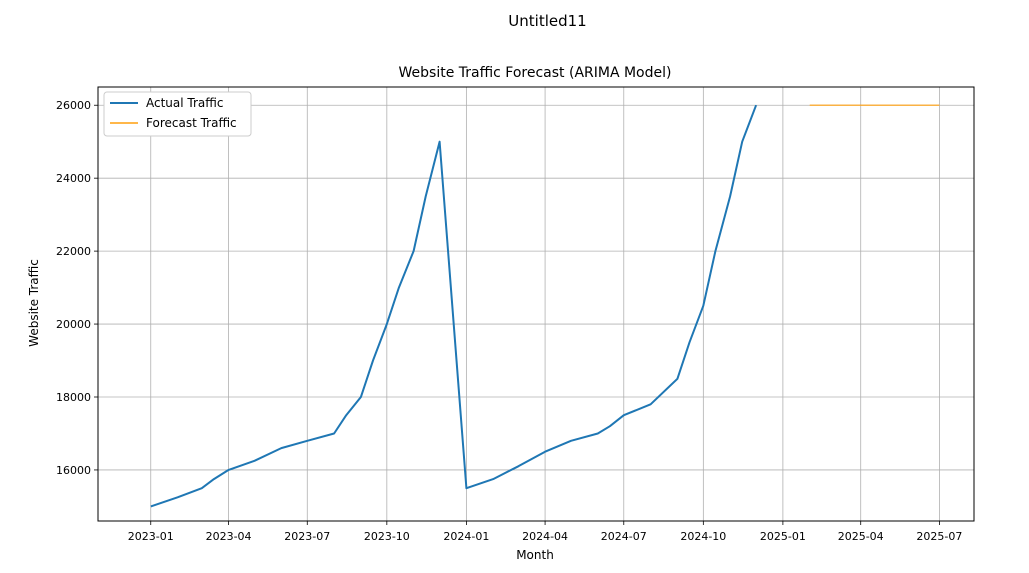 The width and height of the screenshot is (1029, 573). I want to click on y-tick-label: 20000, so click(73, 324).